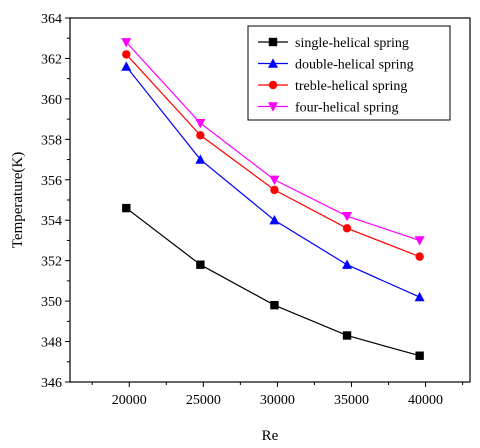 This screenshot has width=480, height=448. I want to click on x-tick-label: 30000, so click(277, 400).